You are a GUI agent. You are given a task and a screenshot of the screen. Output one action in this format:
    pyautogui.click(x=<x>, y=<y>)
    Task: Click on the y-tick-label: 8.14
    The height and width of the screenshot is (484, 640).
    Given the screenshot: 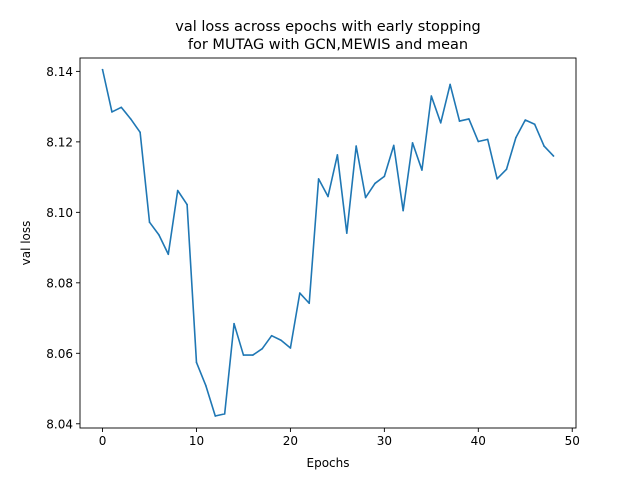 What is the action you would take?
    pyautogui.click(x=59, y=72)
    